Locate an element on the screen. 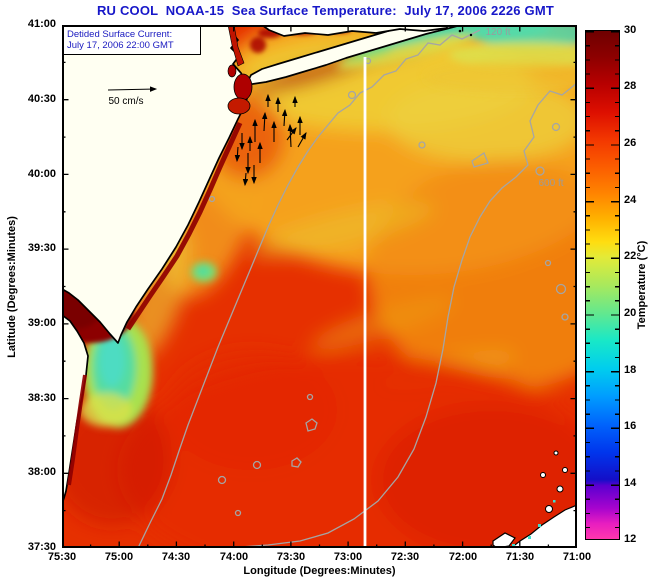 This screenshot has width=651, height=583. y-tick-label: 39:30 is located at coordinates (41, 248).